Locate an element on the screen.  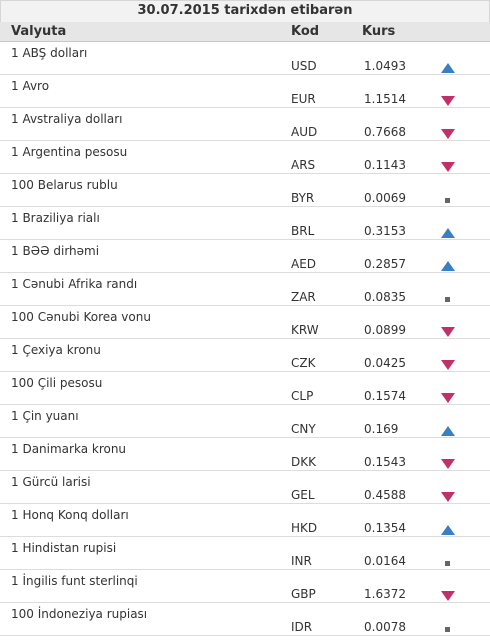
exchange-rate: 0.0899 is located at coordinates (385, 330).